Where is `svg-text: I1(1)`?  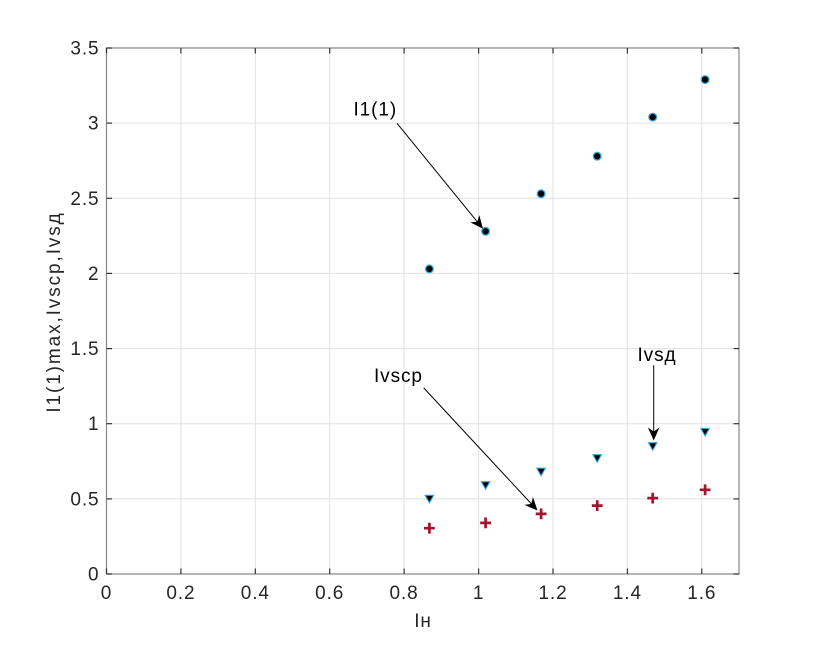 svg-text: I1(1) is located at coordinates (376, 110).